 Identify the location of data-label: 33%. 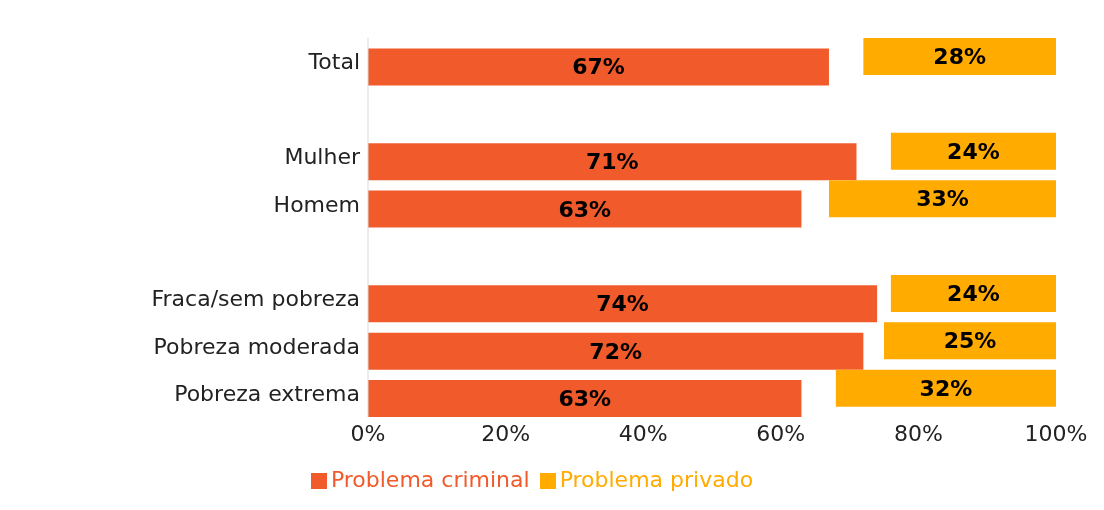
(942, 199).